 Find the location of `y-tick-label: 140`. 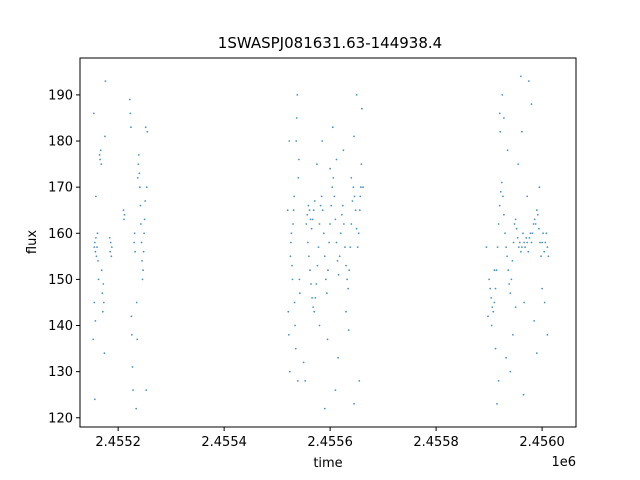

y-tick-label: 140 is located at coordinates (60, 326).